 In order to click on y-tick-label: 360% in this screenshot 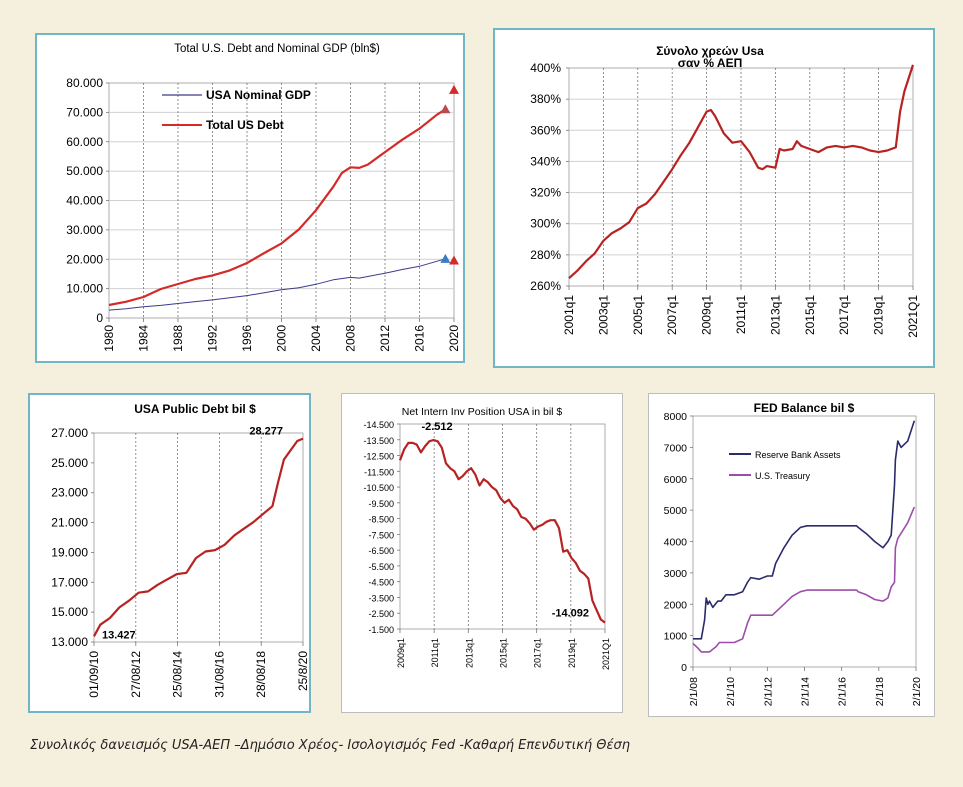, I will do `click(545, 130)`.